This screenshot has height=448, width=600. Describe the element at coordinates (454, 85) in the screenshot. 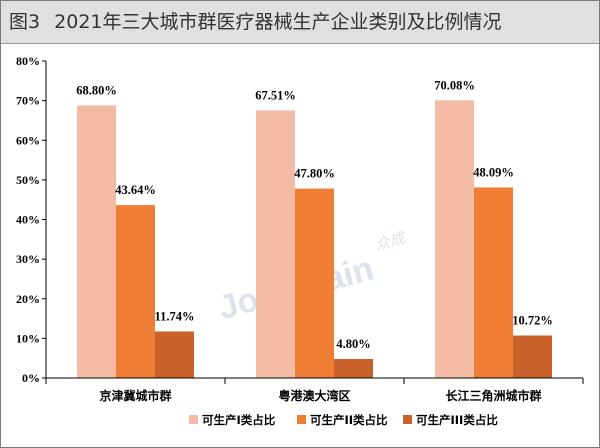

I see `data-label: 70.08%` at that location.